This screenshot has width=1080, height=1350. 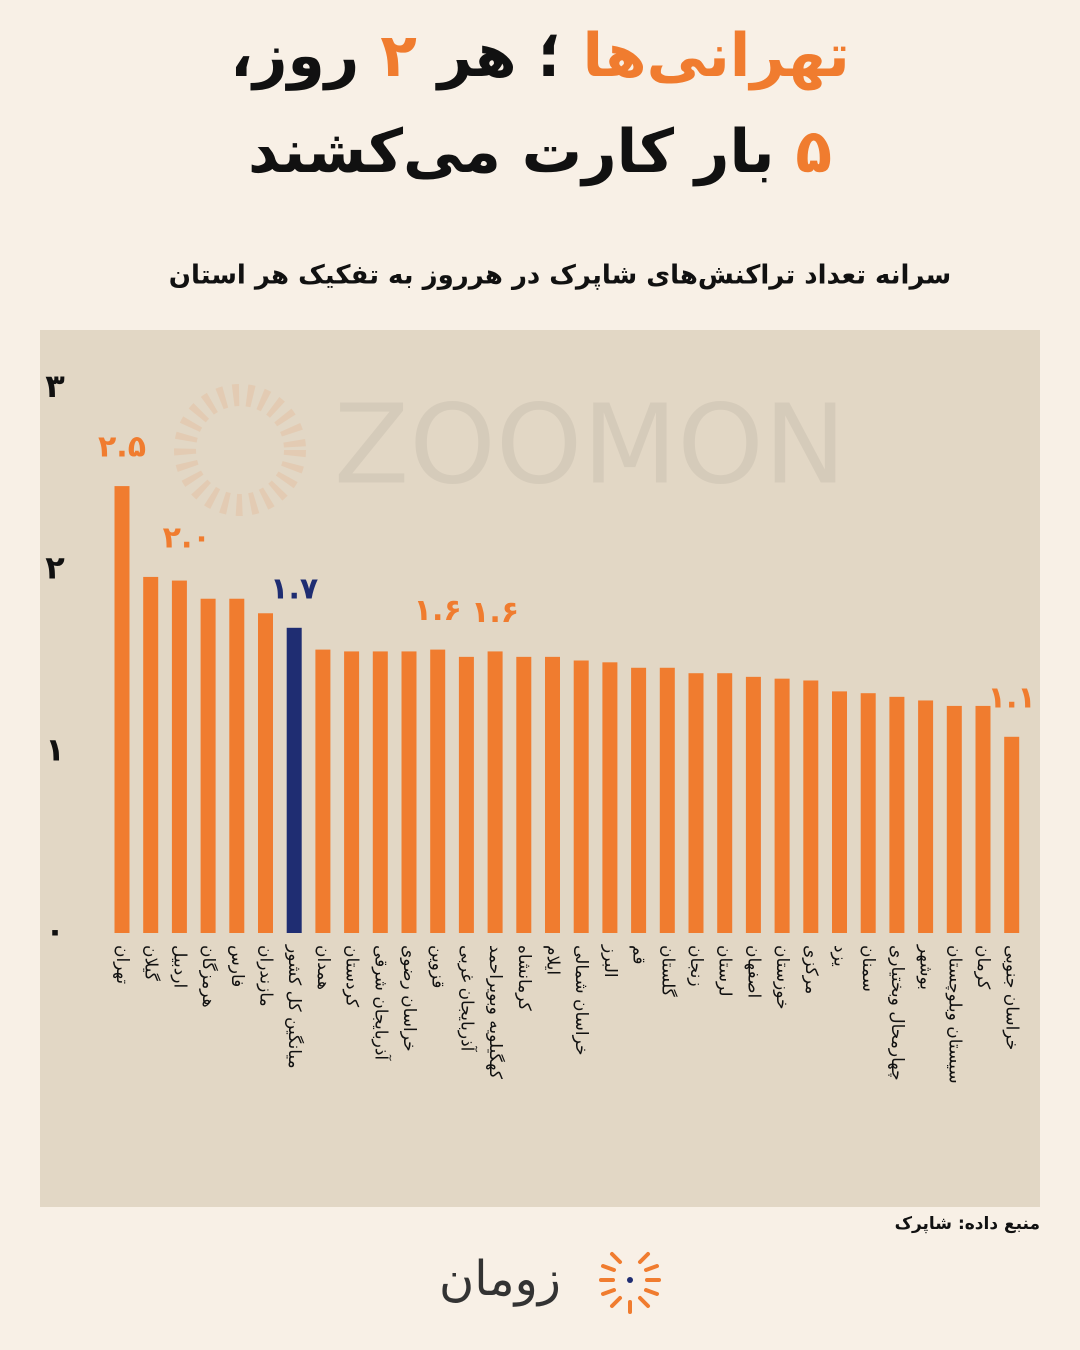 What do you see at coordinates (967, 1224) in the screenshot?
I see `source: منبع داده: شاپرک` at bounding box center [967, 1224].